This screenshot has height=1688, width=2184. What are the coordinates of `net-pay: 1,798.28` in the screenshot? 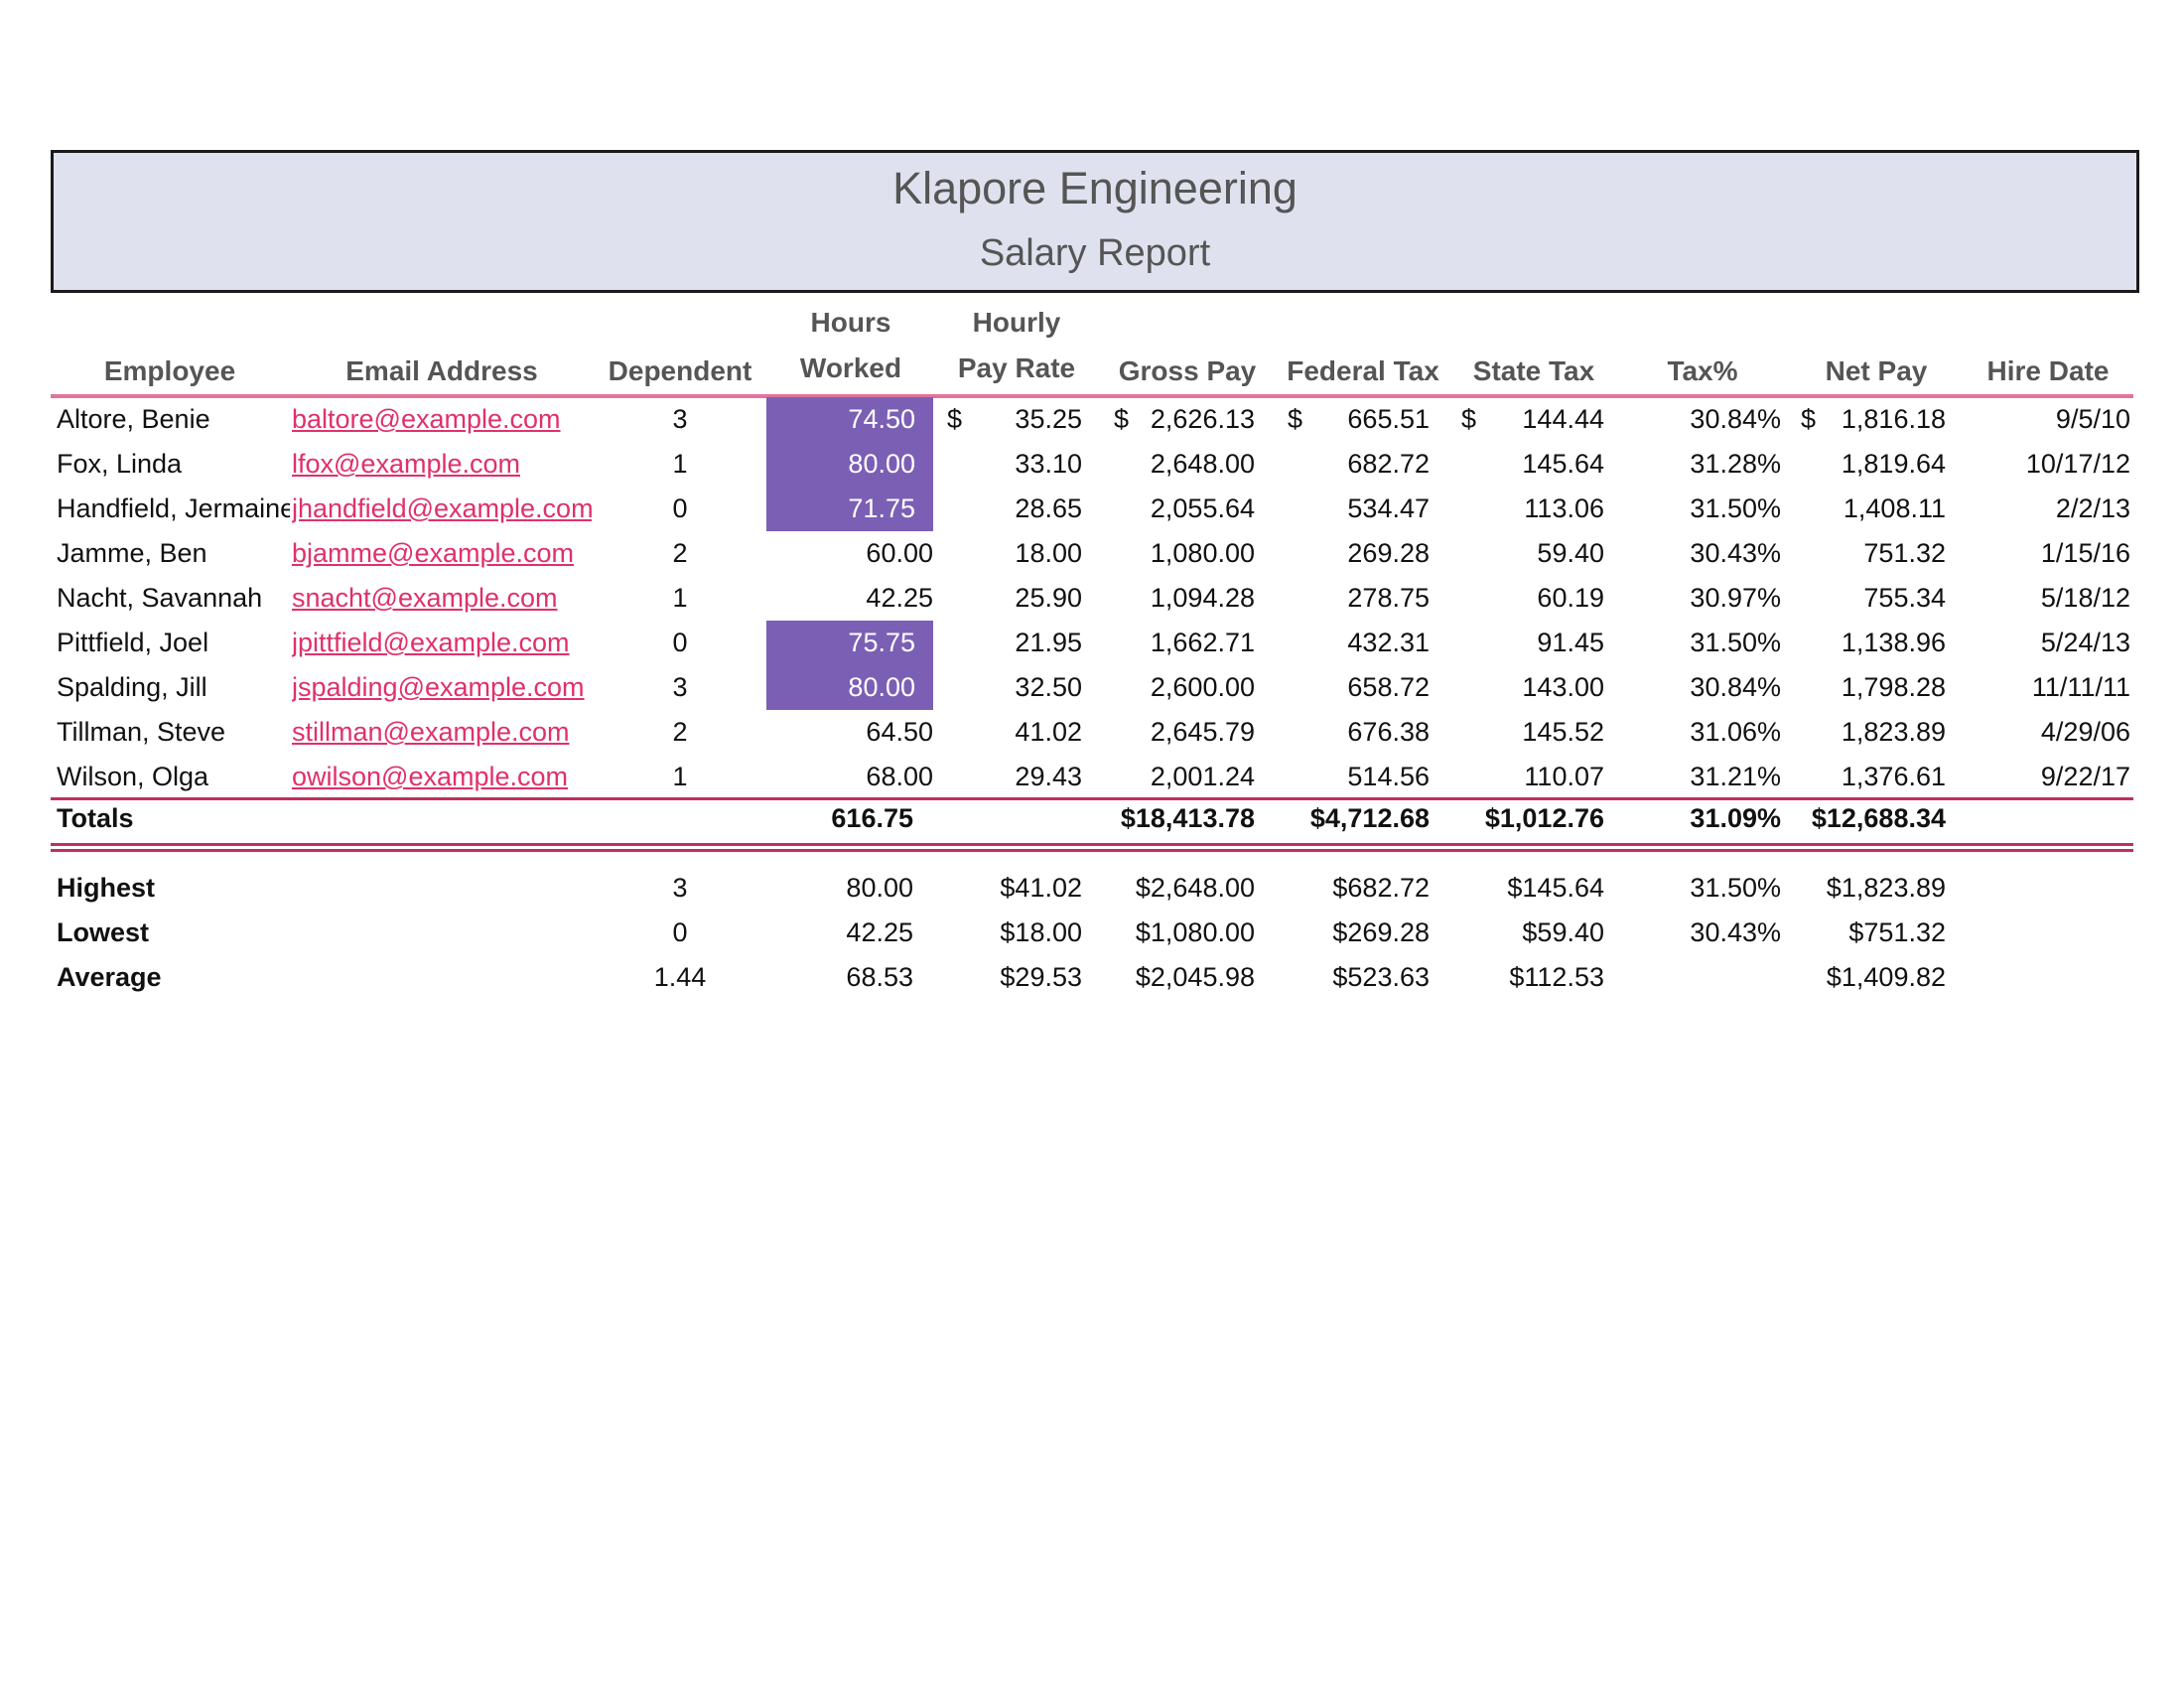 It's located at (1893, 687).